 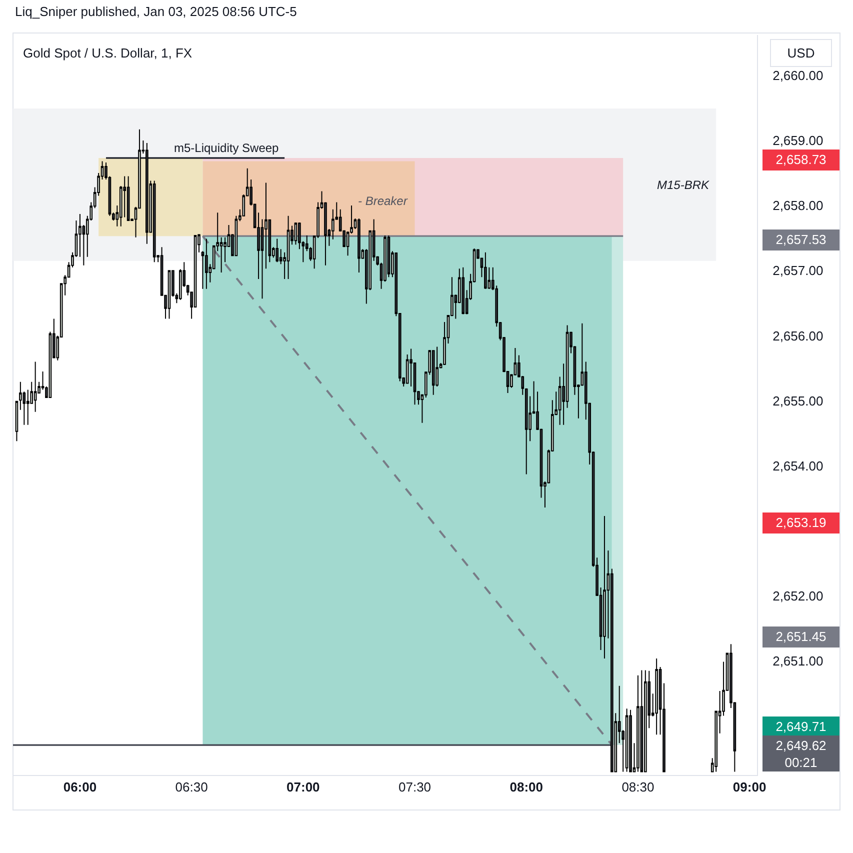 What do you see at coordinates (801, 522) in the screenshot?
I see `text: 2,653.19` at bounding box center [801, 522].